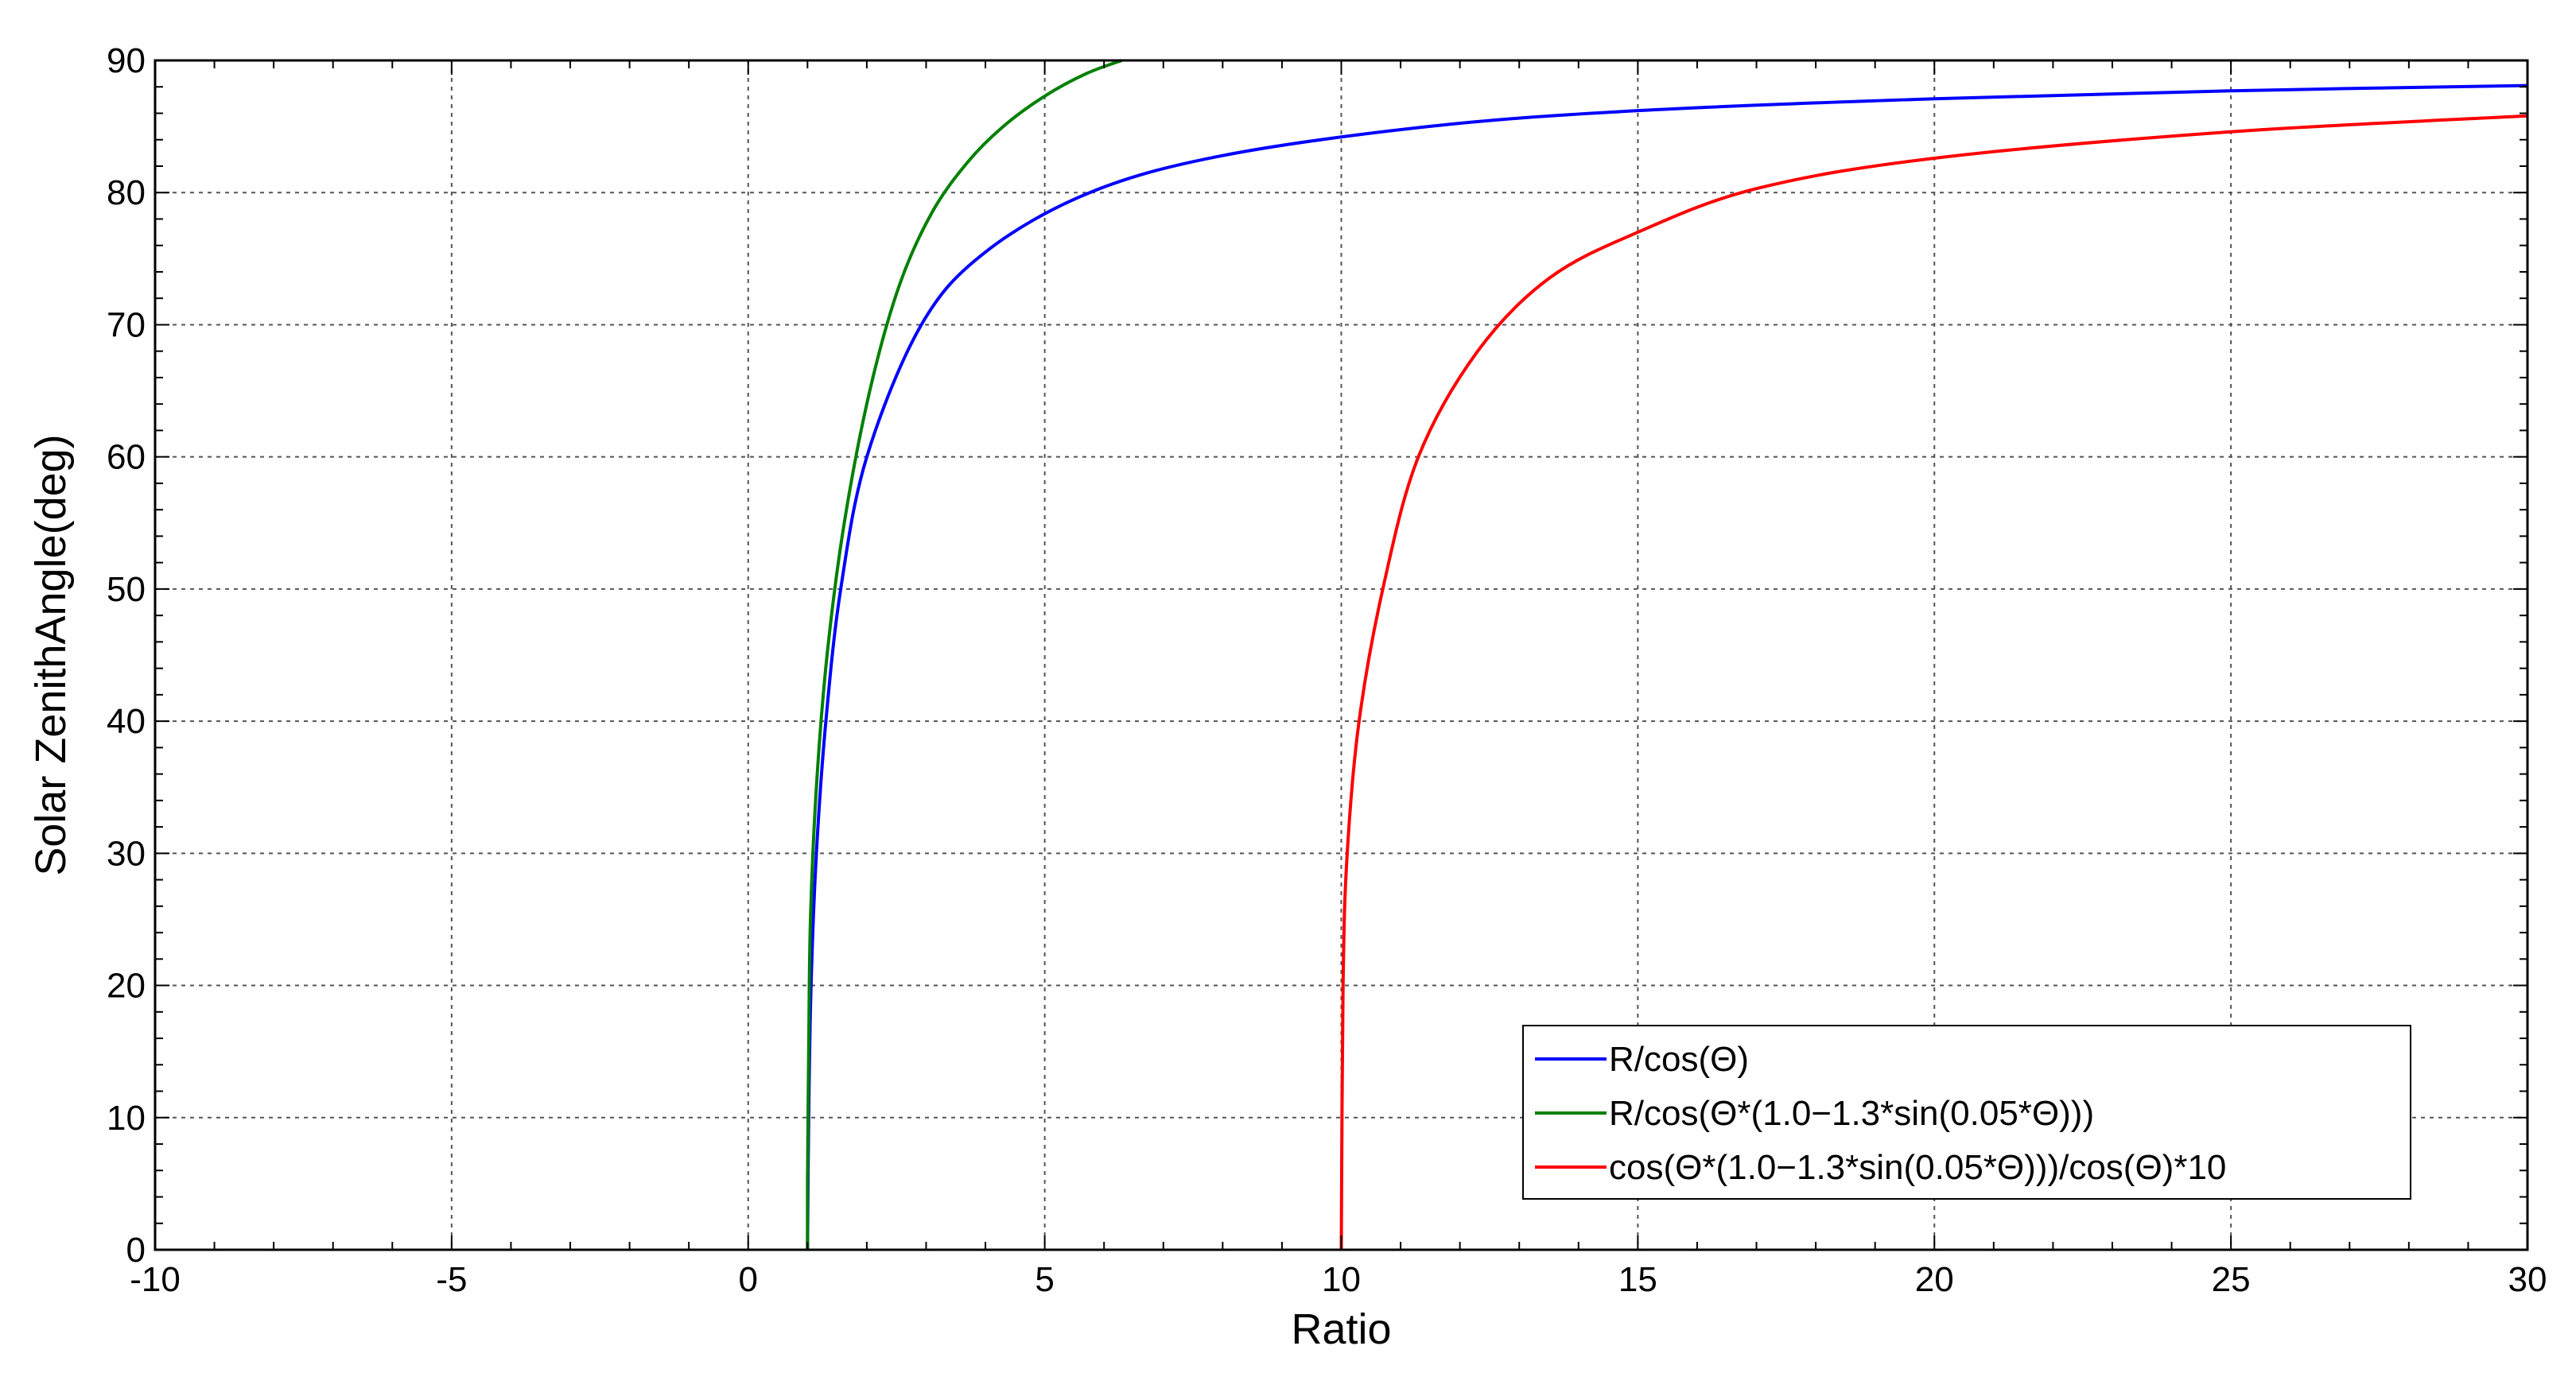 This screenshot has width=2576, height=1373. Describe the element at coordinates (126, 60) in the screenshot. I see `y-tick-label: 90` at that location.